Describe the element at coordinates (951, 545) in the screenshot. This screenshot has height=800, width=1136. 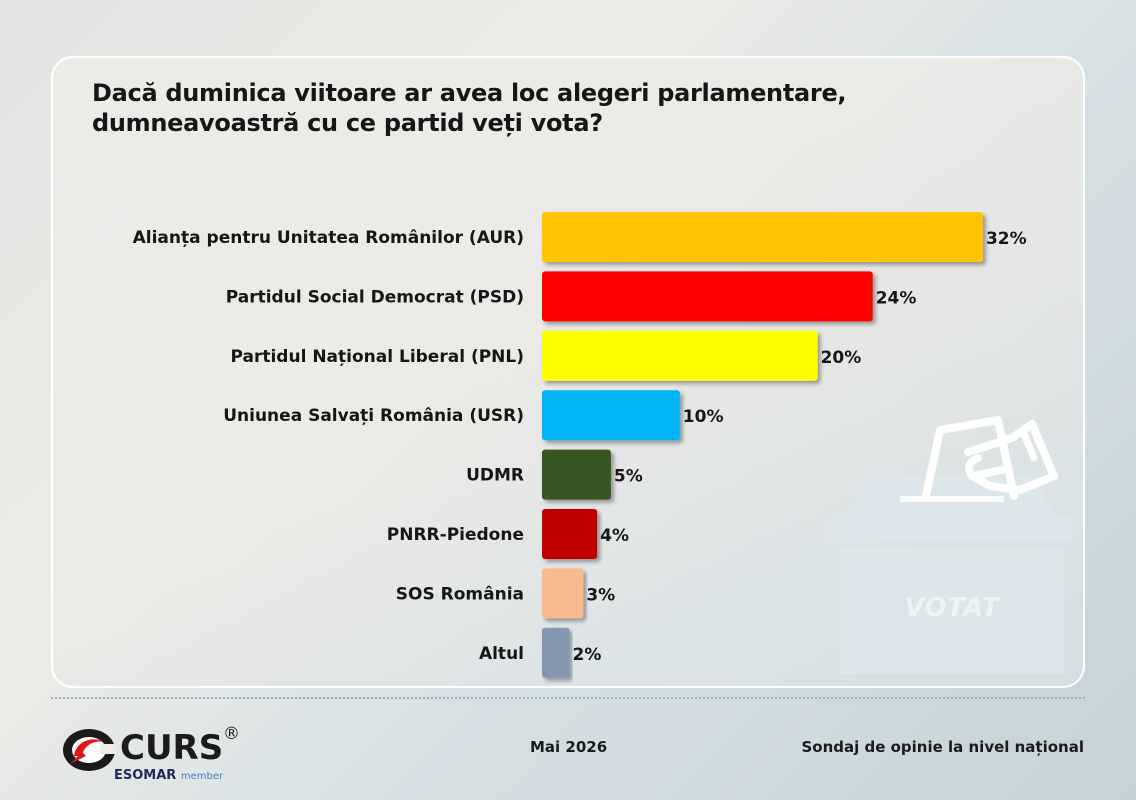
I see `ballot-box-icon` at that location.